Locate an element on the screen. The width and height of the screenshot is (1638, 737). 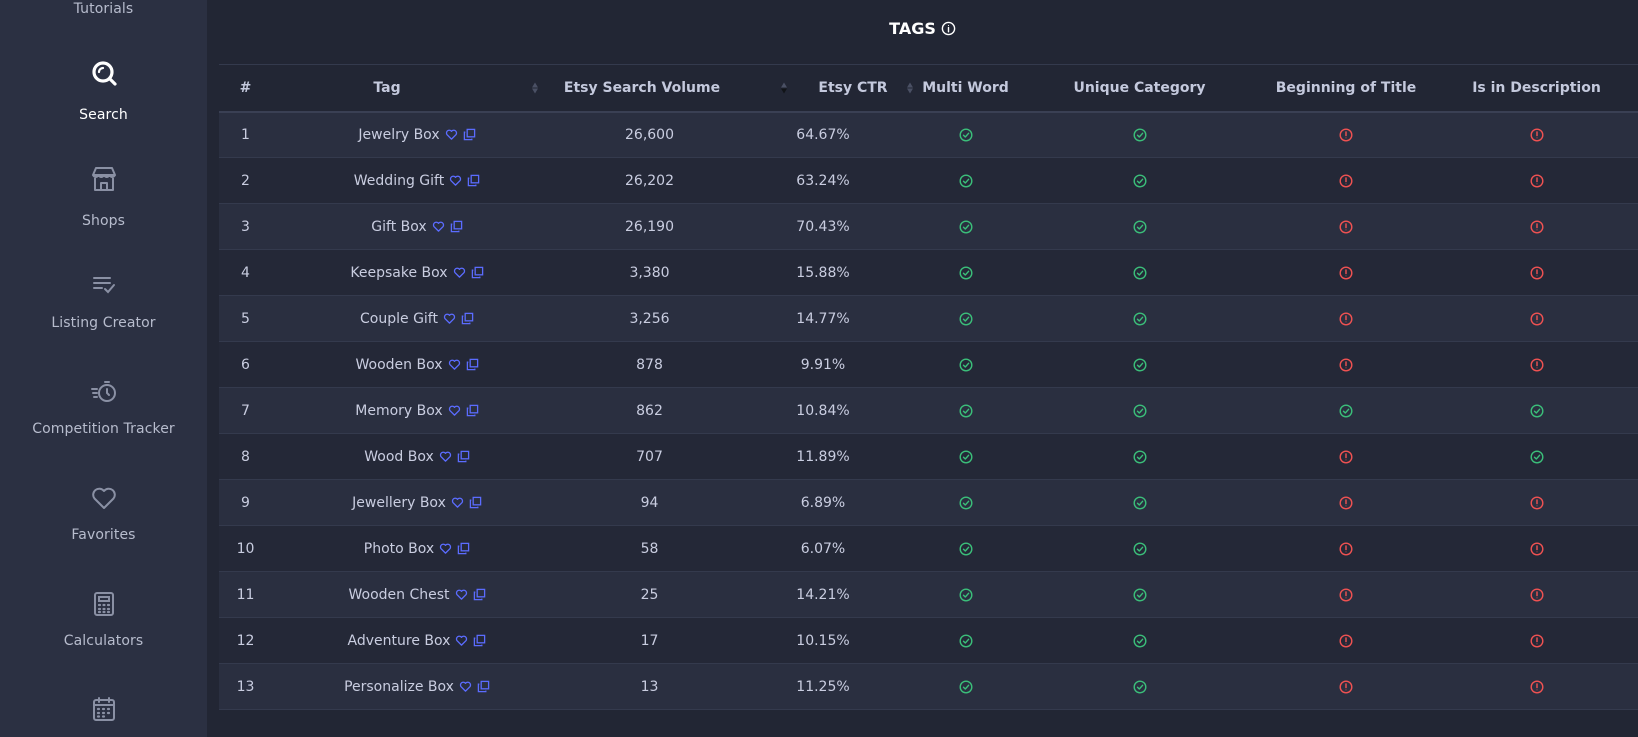
ctr-cell: 11.25% is located at coordinates (823, 686).